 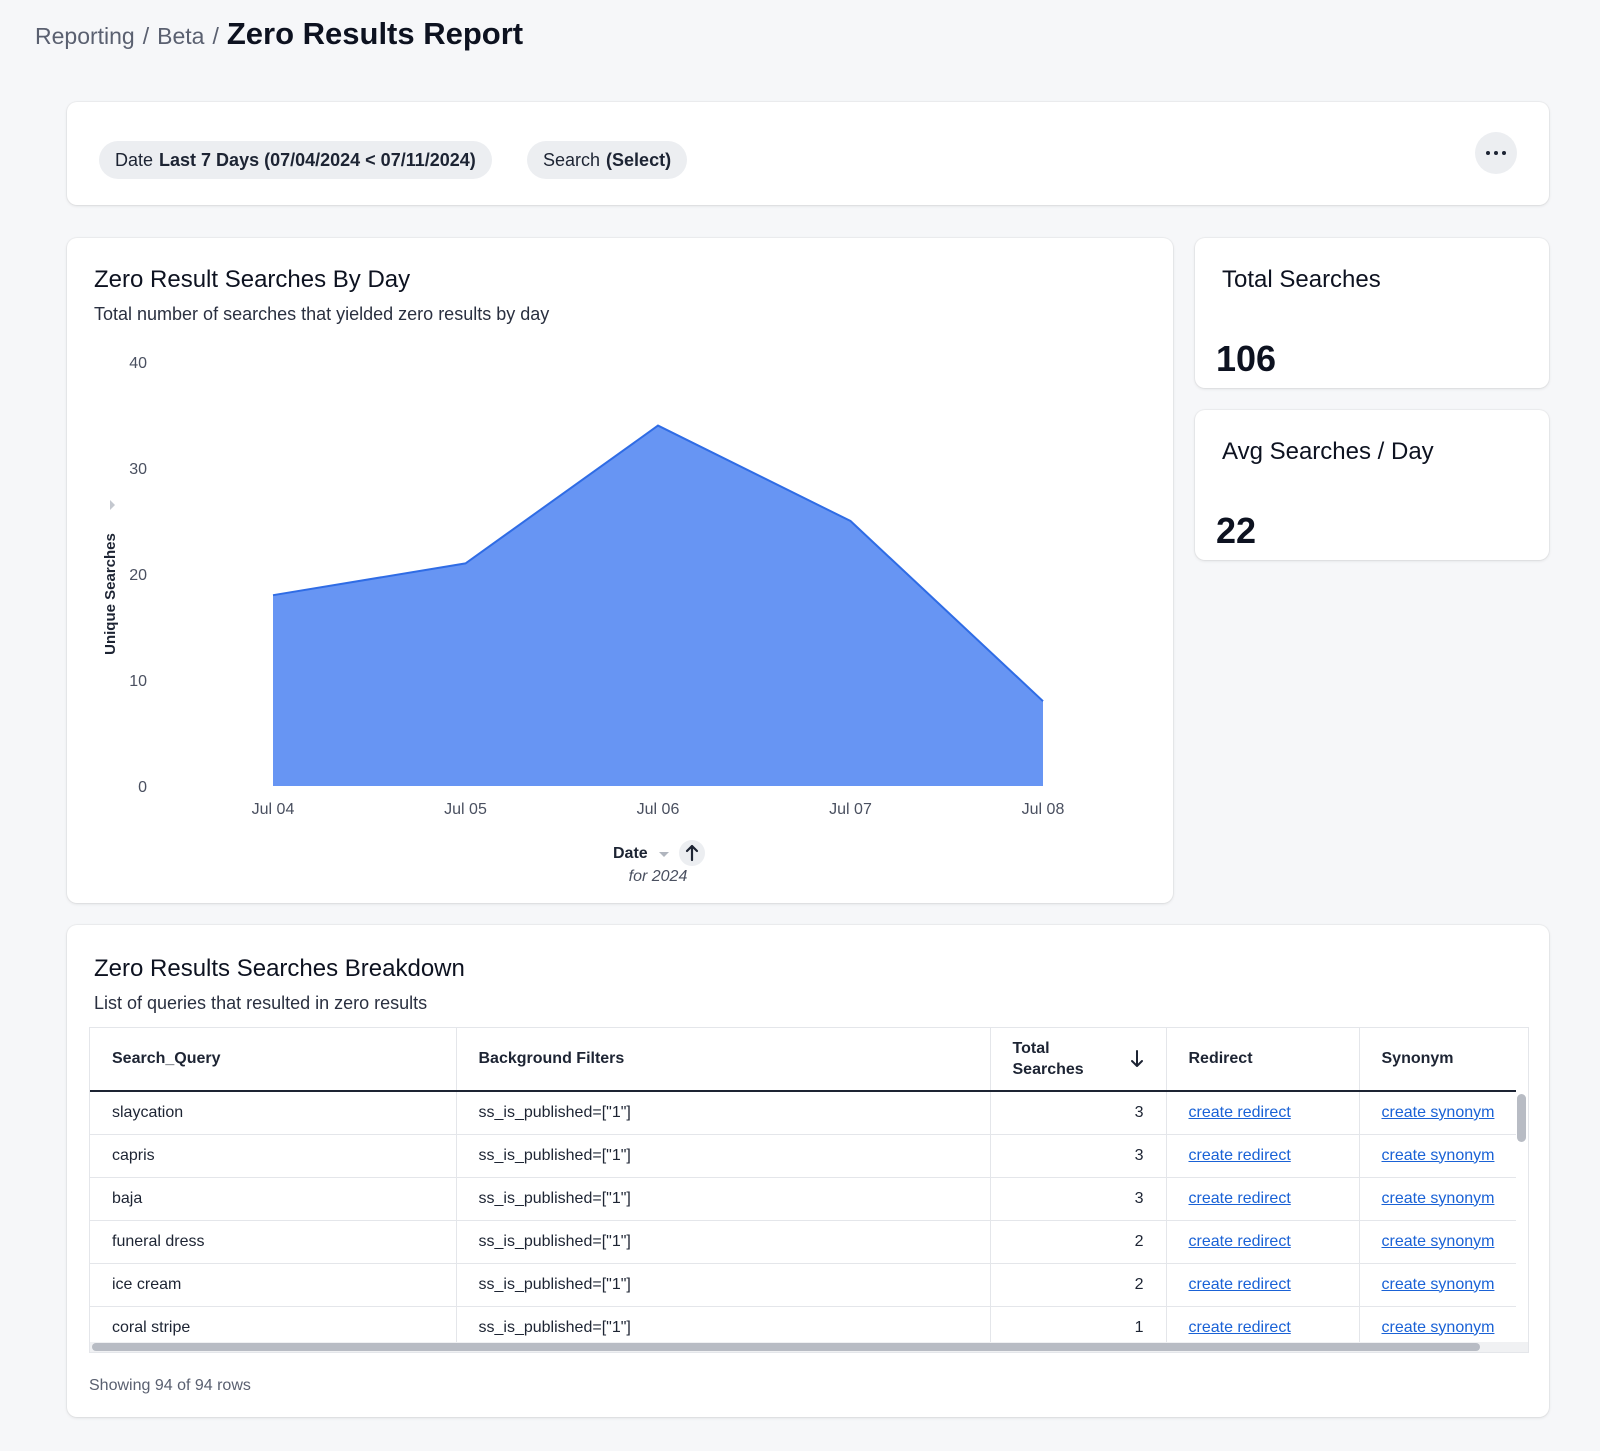 What do you see at coordinates (658, 876) in the screenshot?
I see `x-axis-caption: for 2024` at bounding box center [658, 876].